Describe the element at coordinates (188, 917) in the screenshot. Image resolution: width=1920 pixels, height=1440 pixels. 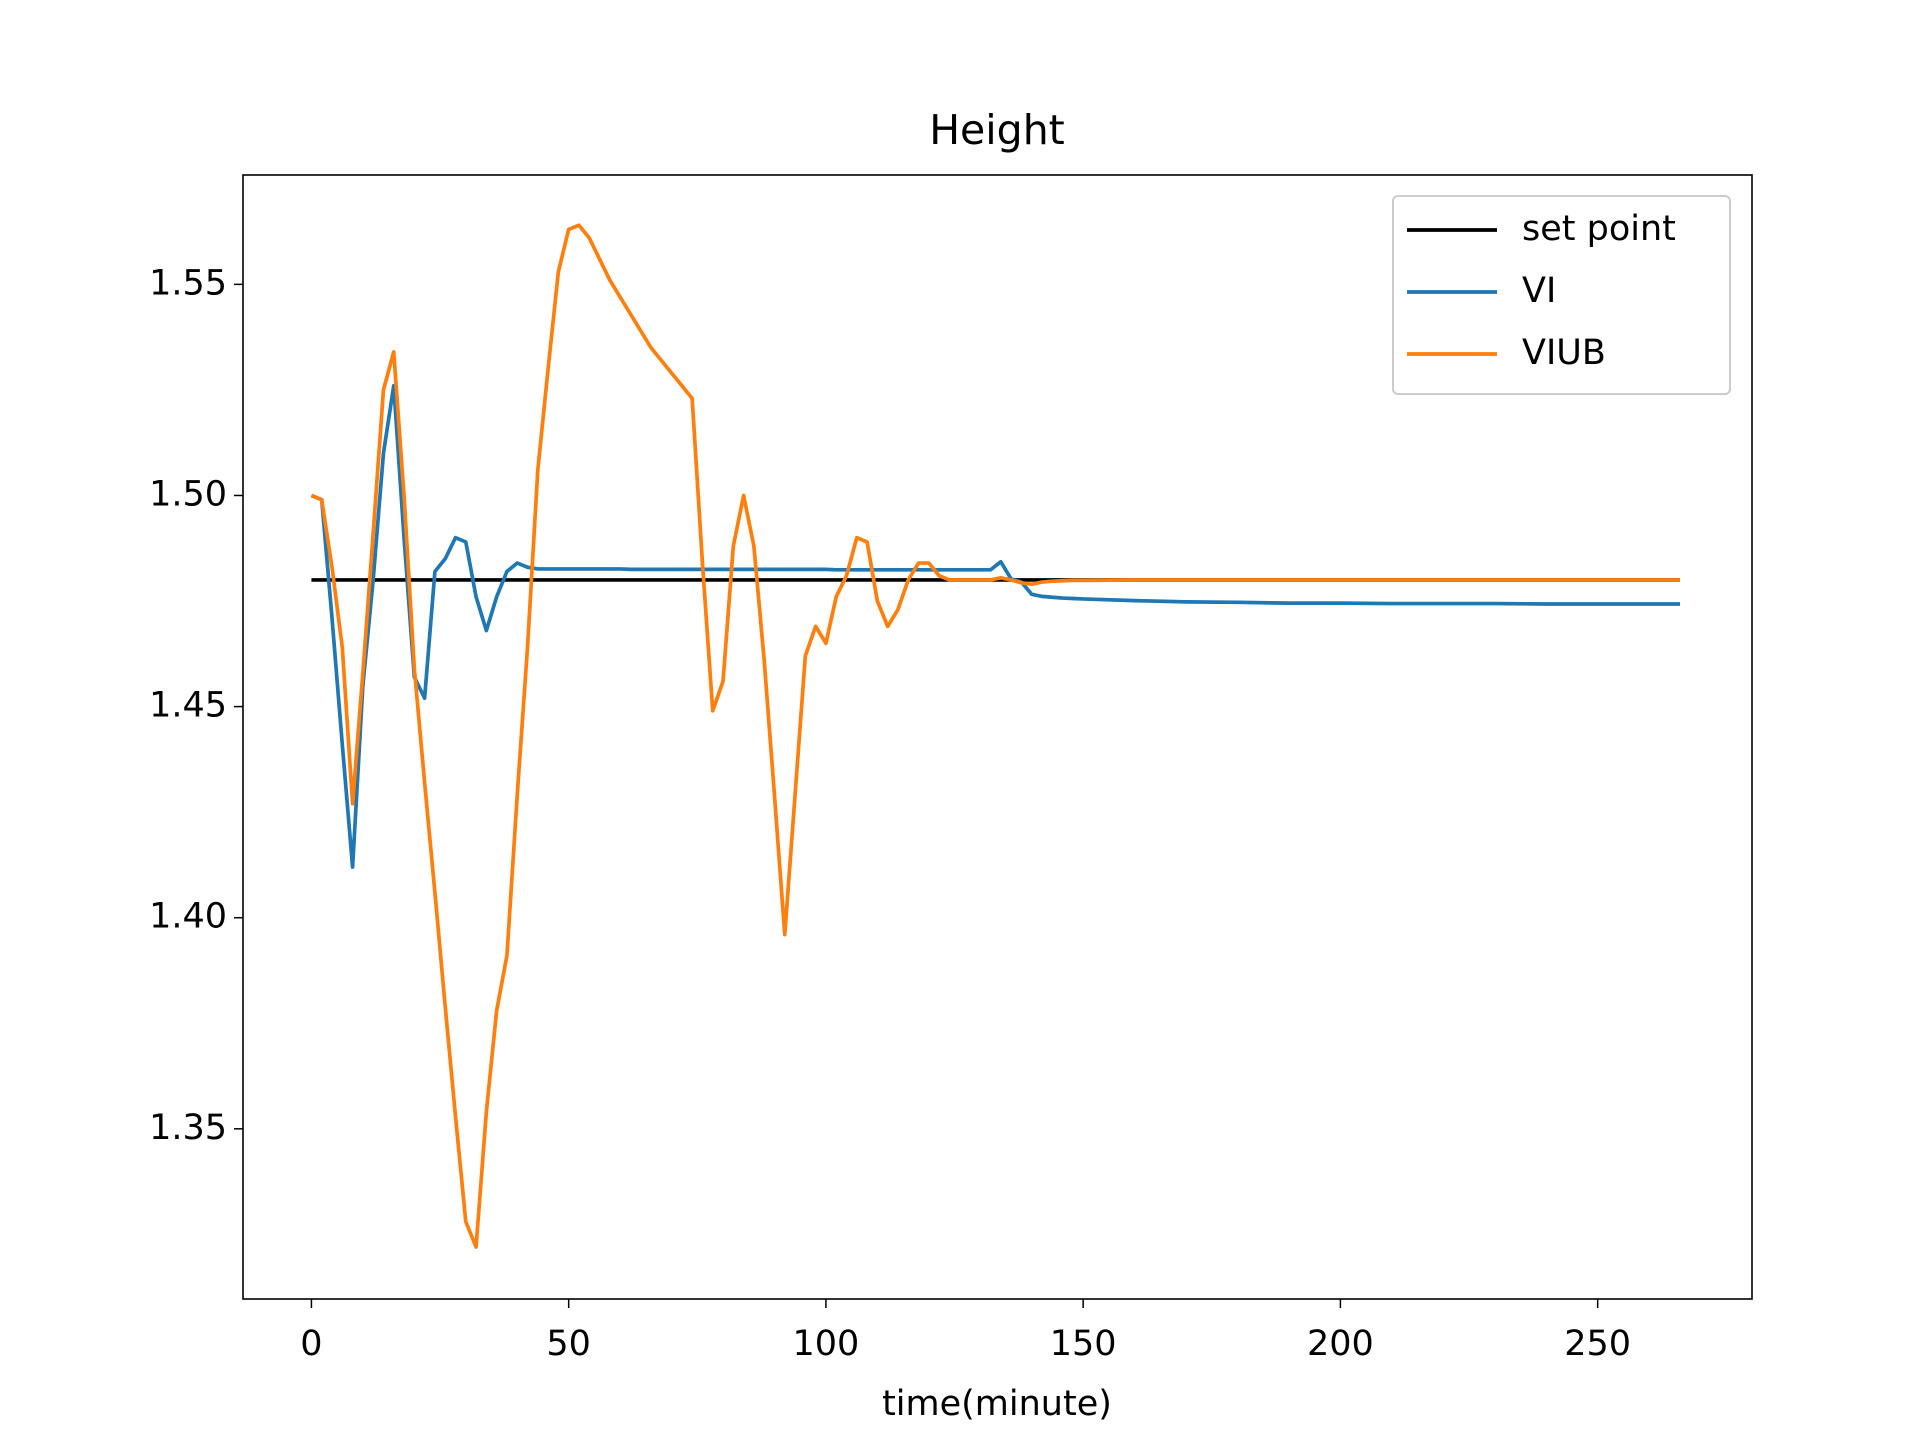
I see `y-tick-label: 1.40` at that location.